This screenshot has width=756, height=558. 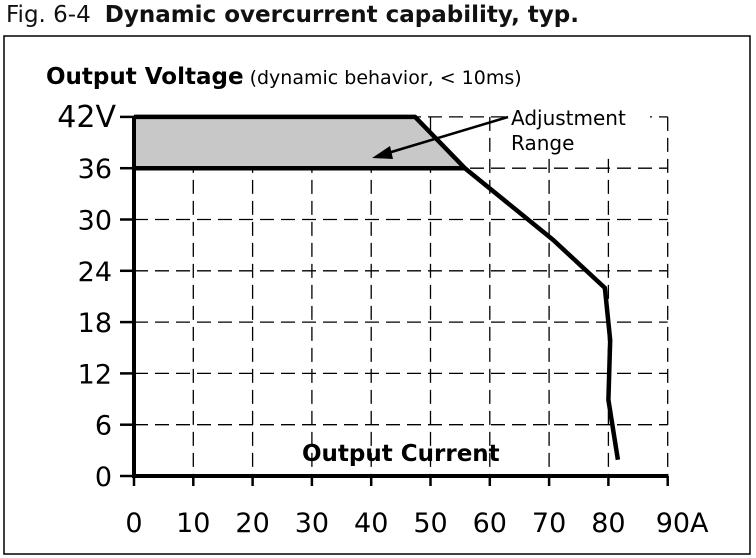 What do you see at coordinates (682, 523) in the screenshot?
I see `x-tick-label: 90A` at bounding box center [682, 523].